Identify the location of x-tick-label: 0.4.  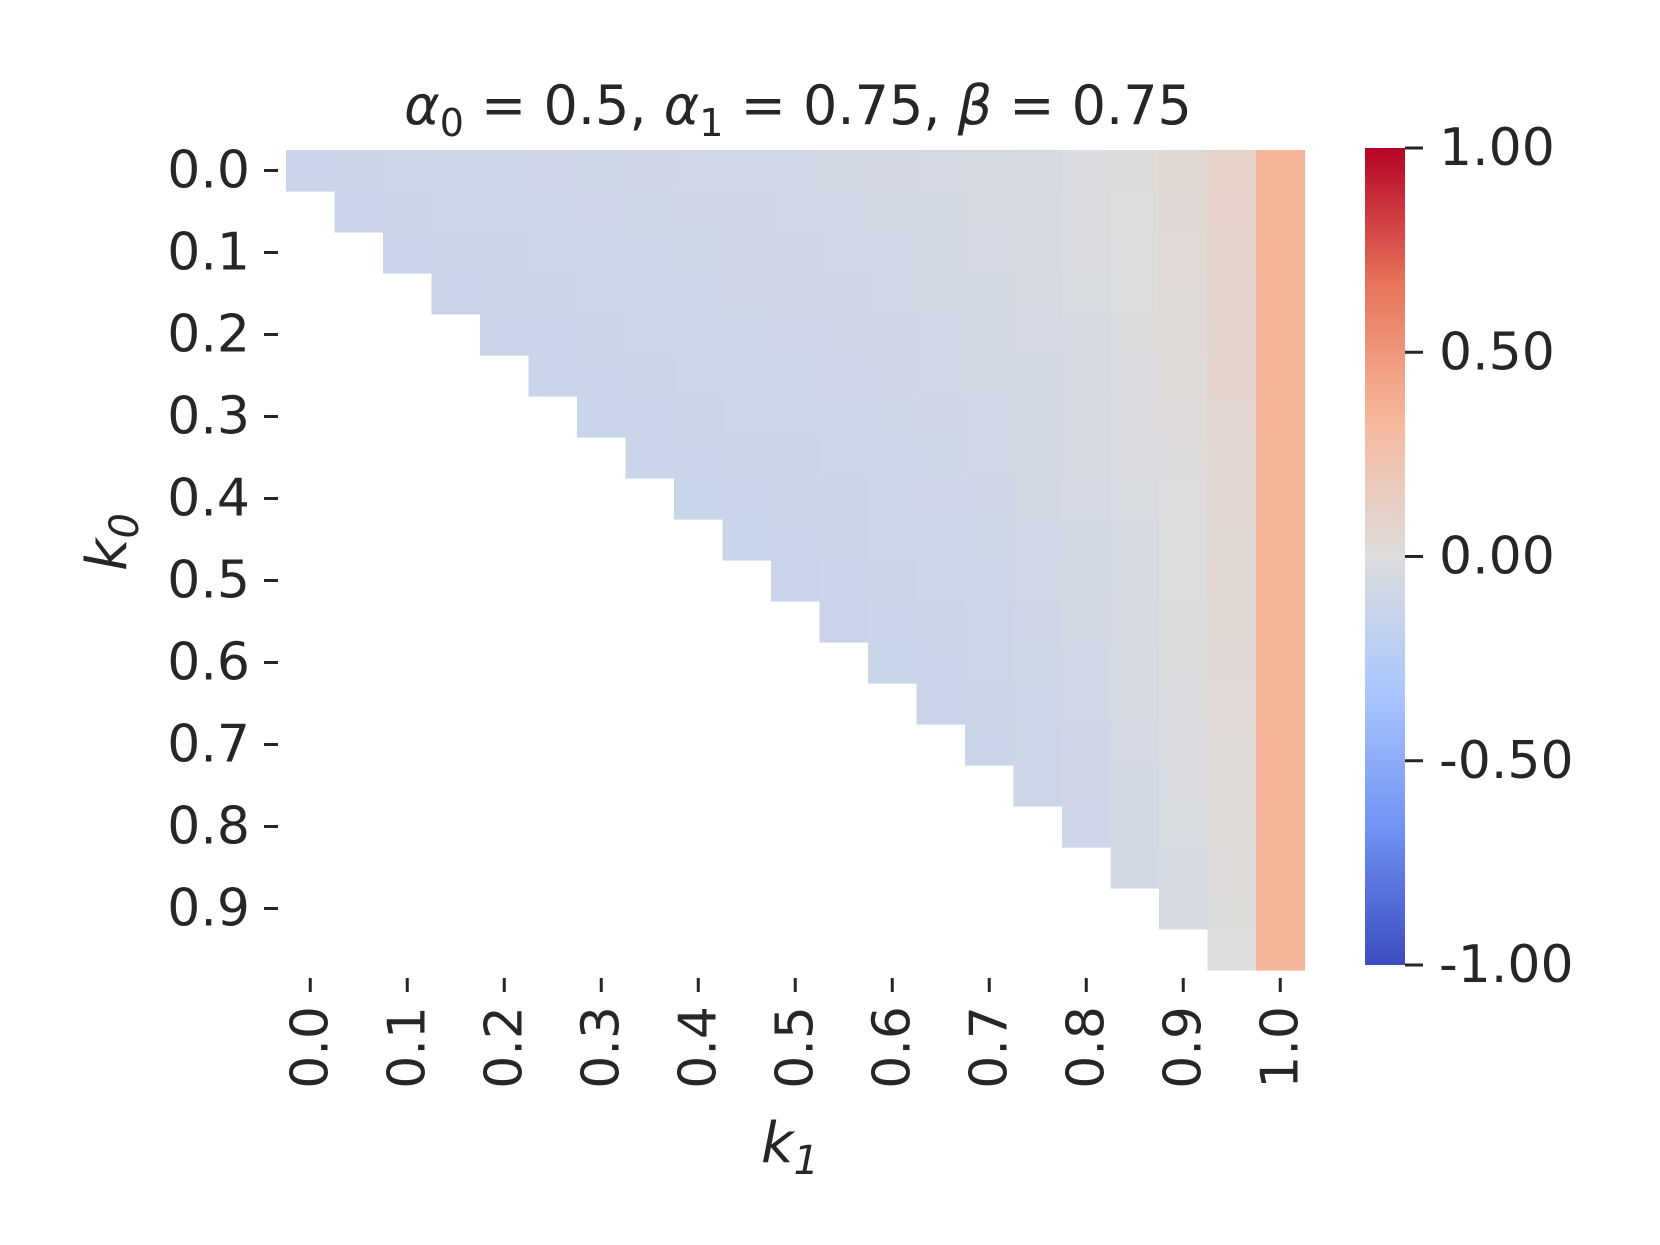
(698, 1047).